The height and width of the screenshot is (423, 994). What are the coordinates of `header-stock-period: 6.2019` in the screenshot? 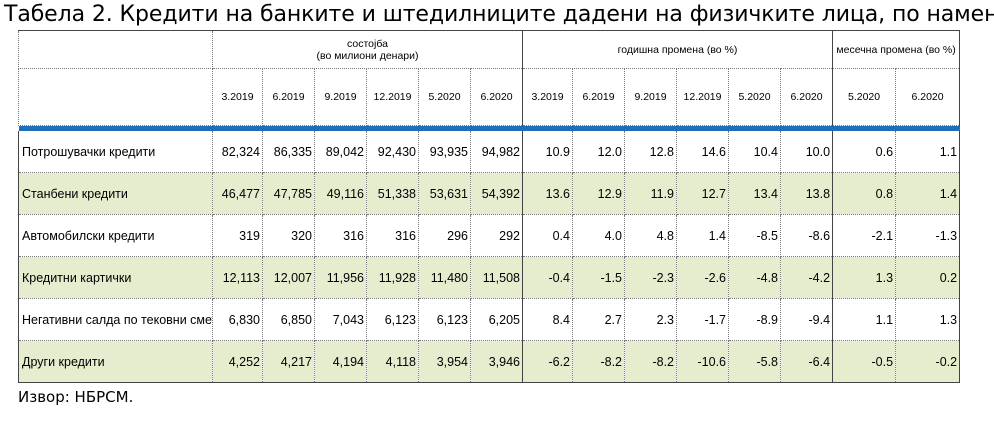 It's located at (288, 97).